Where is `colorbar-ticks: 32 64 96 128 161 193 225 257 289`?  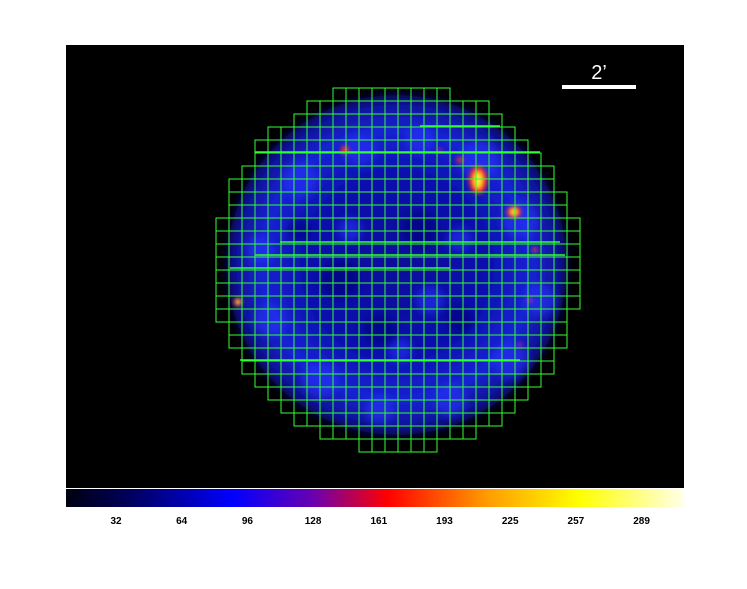
colorbar-ticks: 32 64 96 128 161 193 225 257 289 is located at coordinates (380, 521).